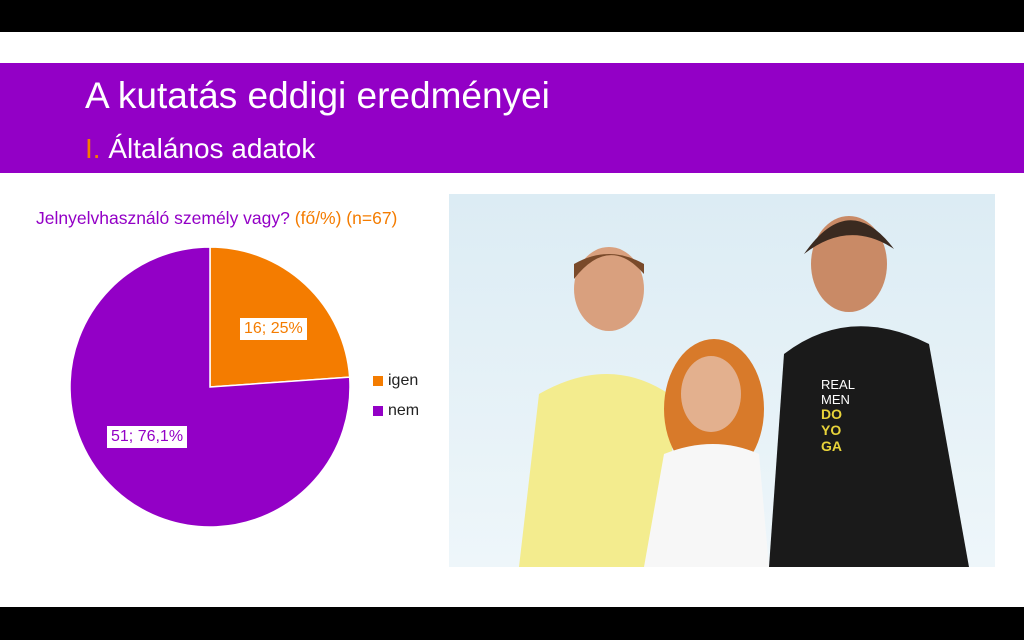 This screenshot has height=640, width=1024. I want to click on chart-title-text: Jelnyelvhasználó személy vagy?, so click(163, 218).